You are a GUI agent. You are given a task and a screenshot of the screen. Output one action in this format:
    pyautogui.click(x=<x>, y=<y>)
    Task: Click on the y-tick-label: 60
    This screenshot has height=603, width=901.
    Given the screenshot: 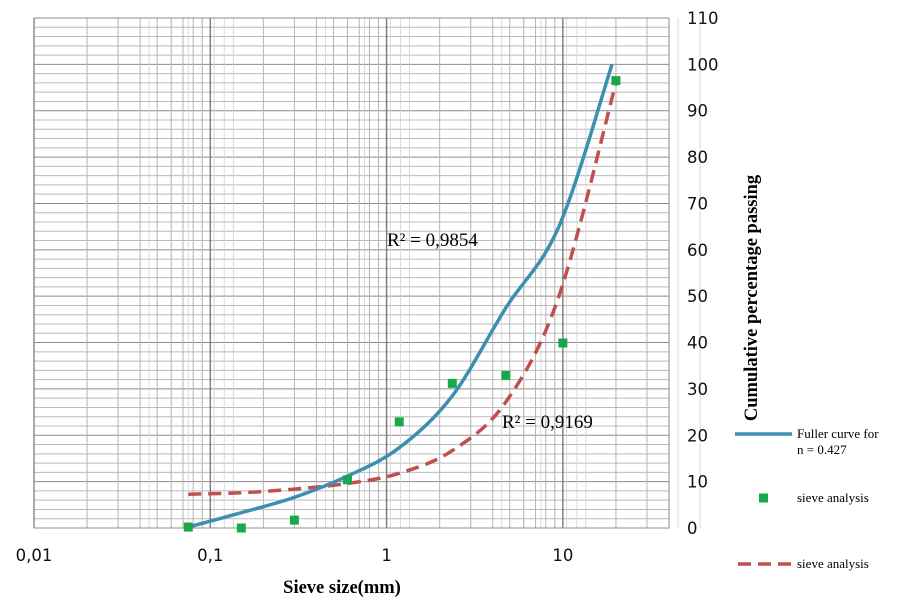 What is the action you would take?
    pyautogui.click(x=697, y=250)
    